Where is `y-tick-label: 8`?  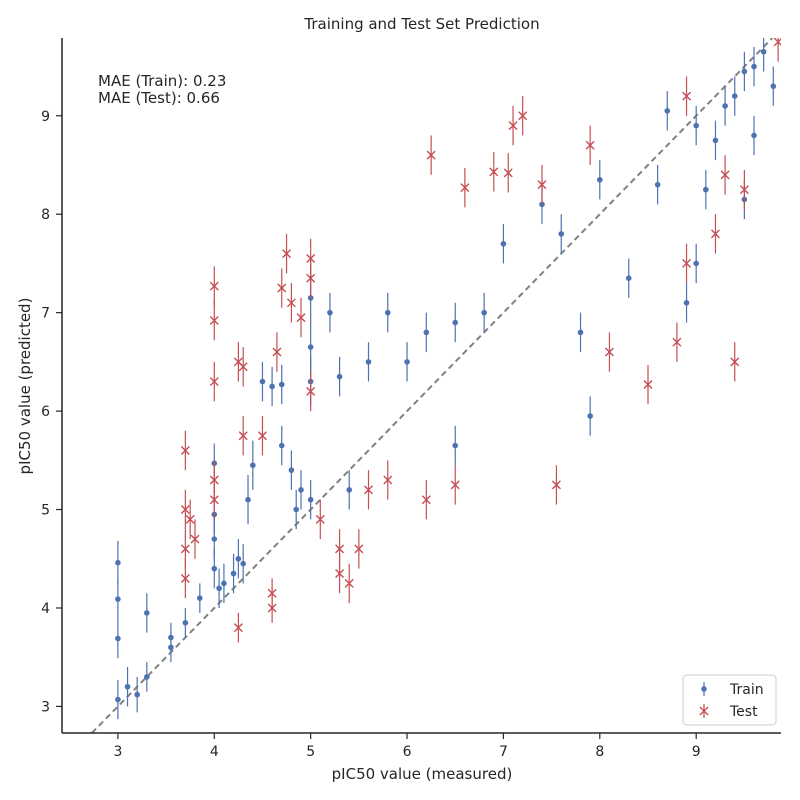
y-tick-label: 8 is located at coordinates (45, 215).